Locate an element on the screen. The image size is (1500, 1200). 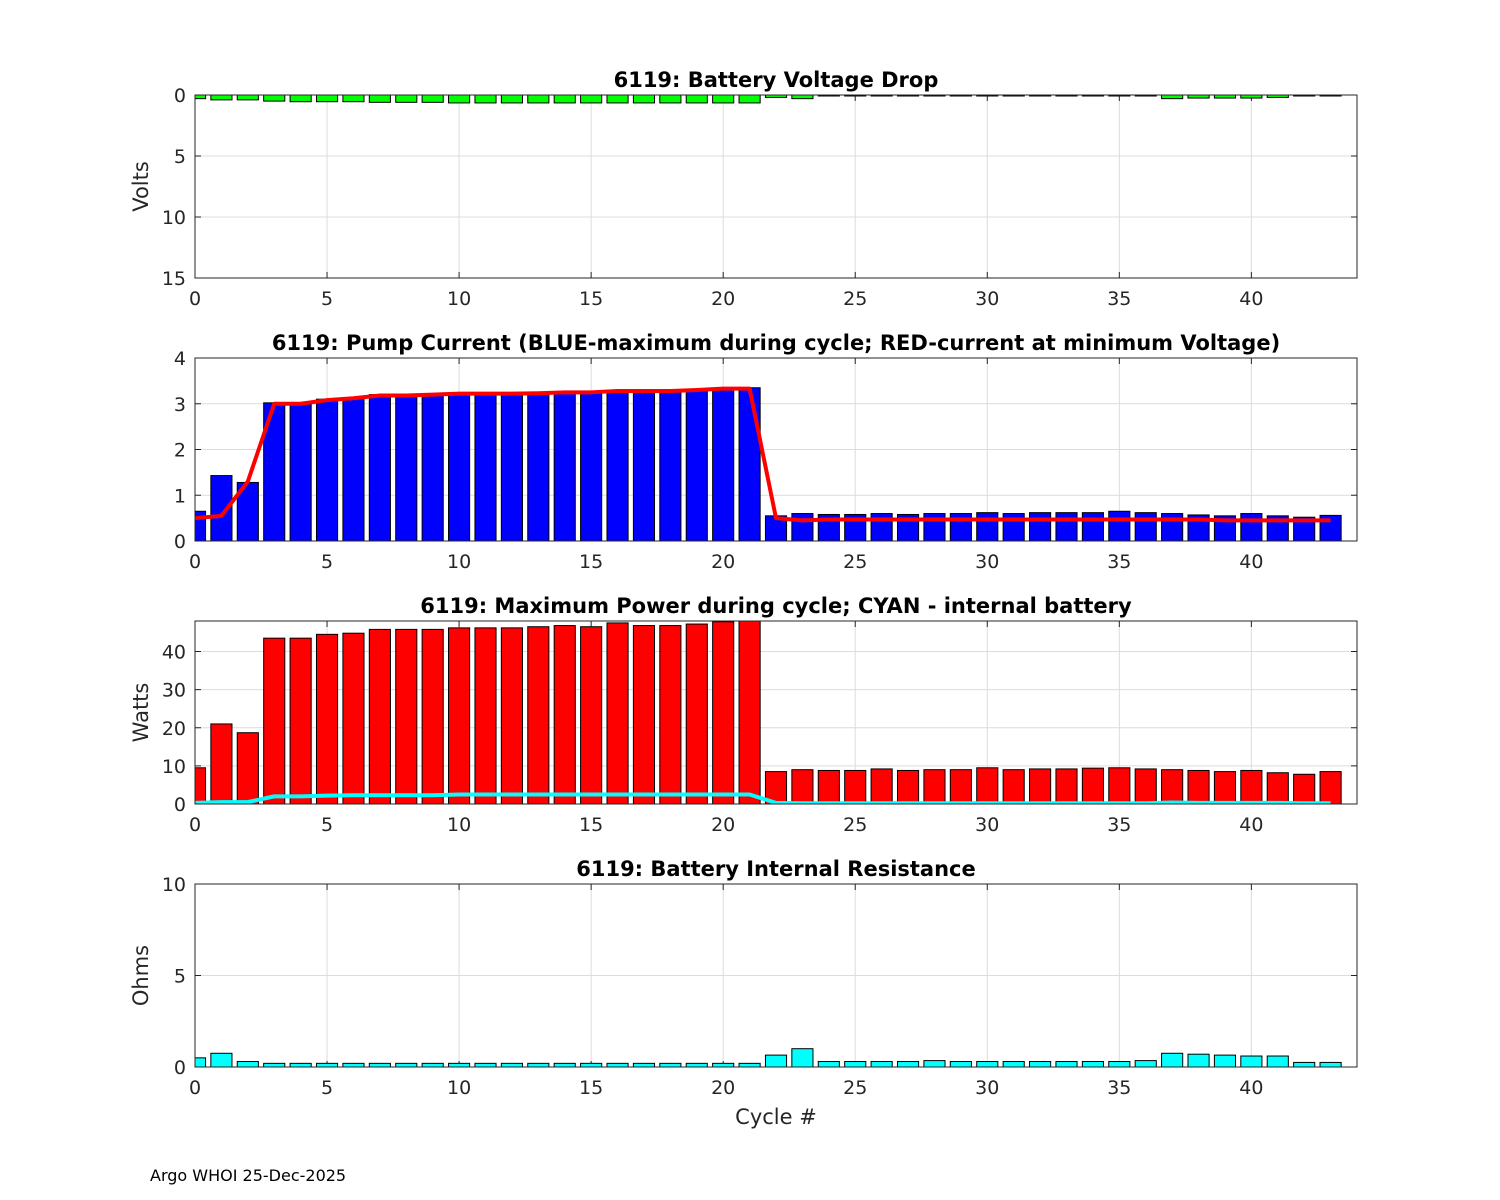
x-tick-label: 30 is located at coordinates (987, 825).